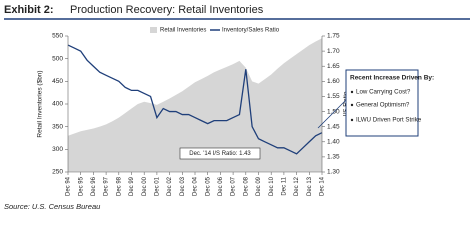 This screenshot has width=474, height=240. I want to click on legend-swatch, so click(153, 30).